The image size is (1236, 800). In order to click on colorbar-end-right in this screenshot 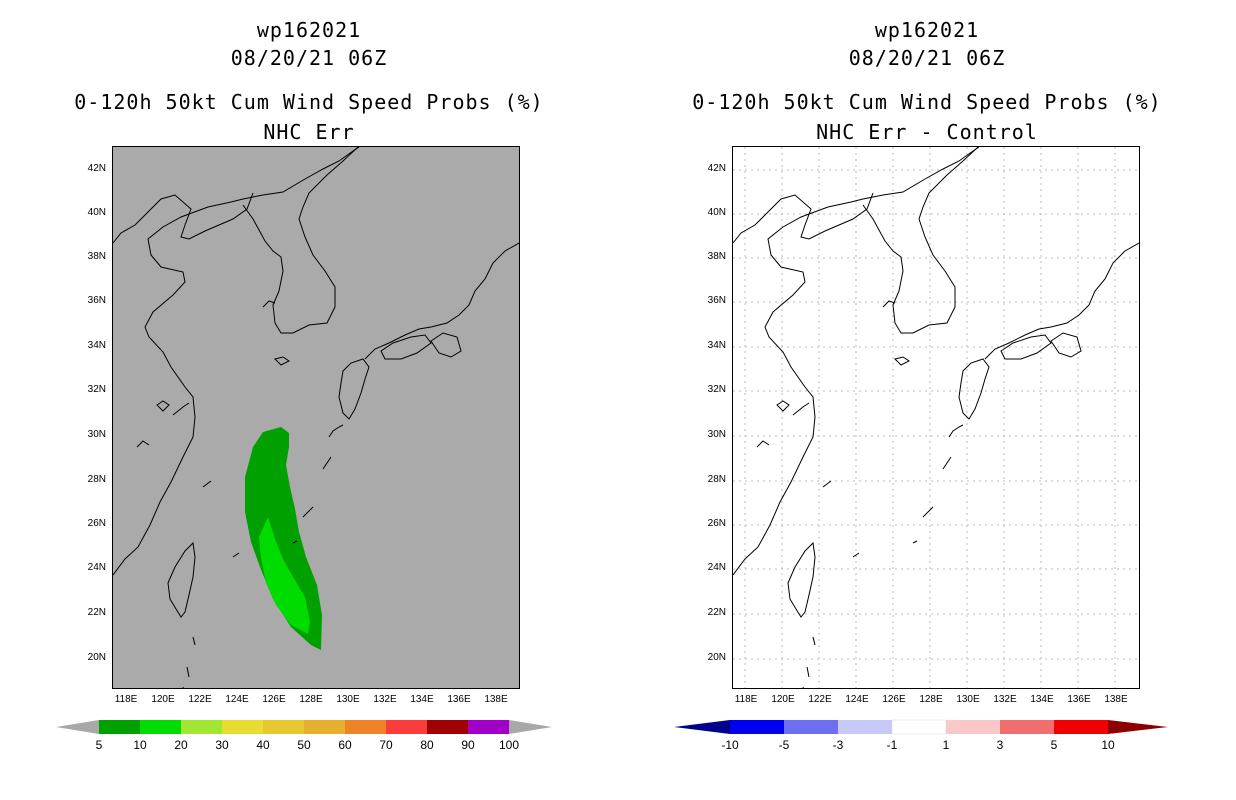, I will do `click(1138, 727)`.